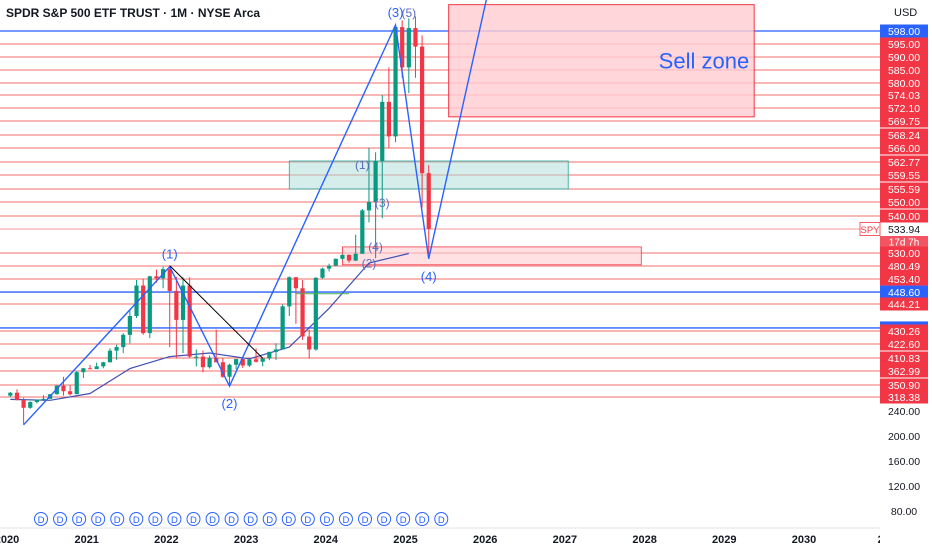  What do you see at coordinates (405, 540) in the screenshot?
I see `x-axis-tick-label: 2025` at bounding box center [405, 540].